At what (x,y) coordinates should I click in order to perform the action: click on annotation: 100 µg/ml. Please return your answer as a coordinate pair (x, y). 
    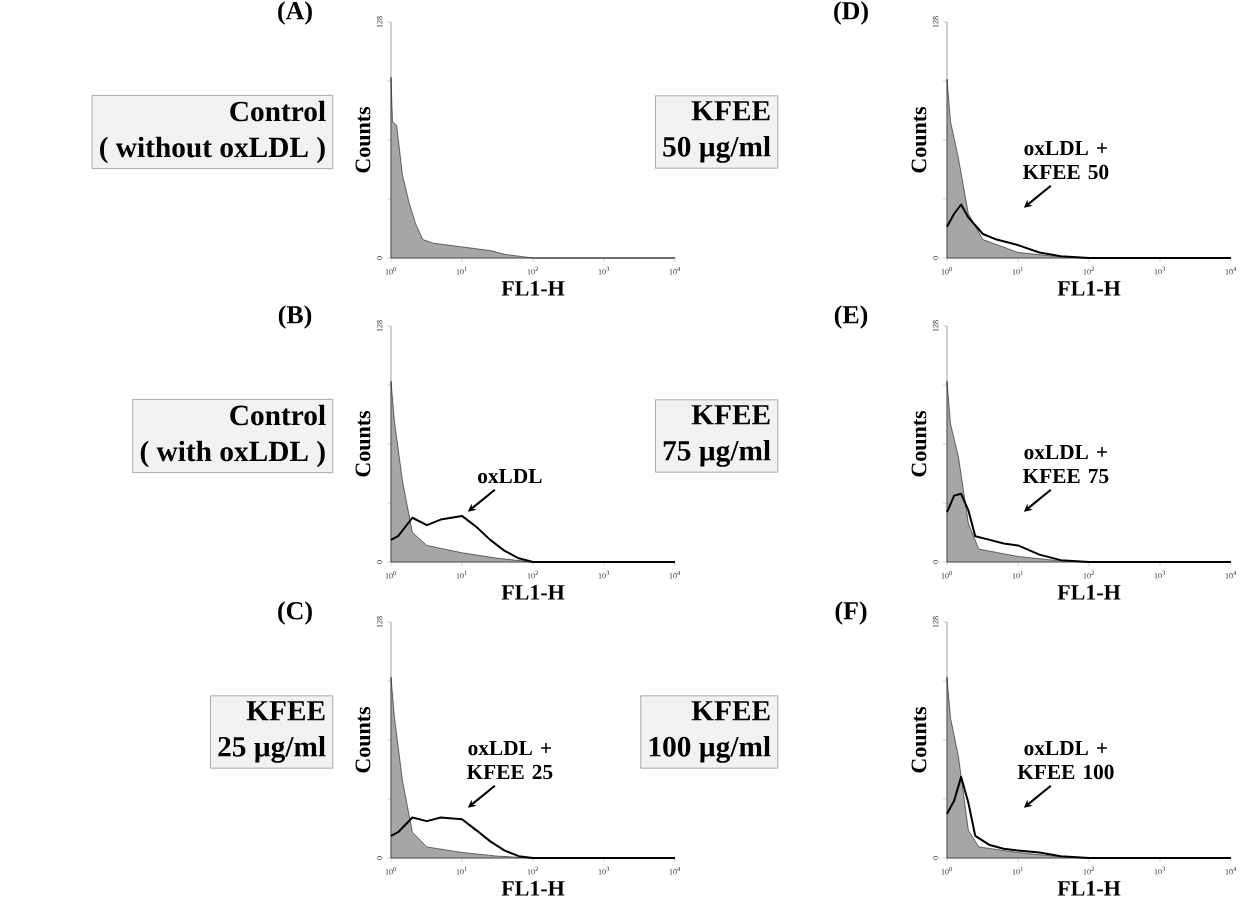
    Looking at the image, I should click on (710, 749).